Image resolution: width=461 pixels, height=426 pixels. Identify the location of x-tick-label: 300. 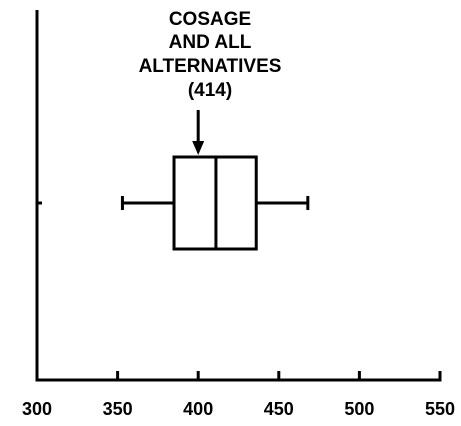
(37, 409).